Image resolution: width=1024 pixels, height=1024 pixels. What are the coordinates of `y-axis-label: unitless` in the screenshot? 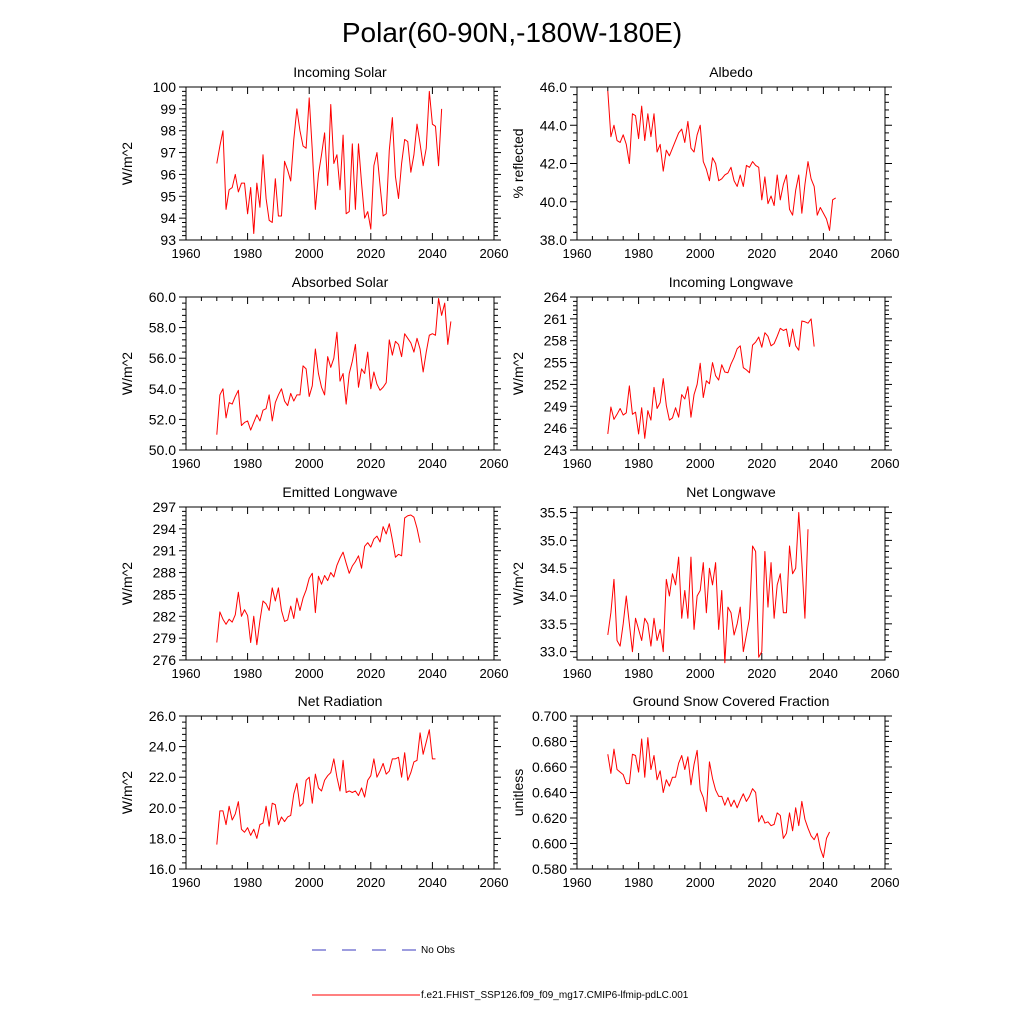 It's located at (518, 792).